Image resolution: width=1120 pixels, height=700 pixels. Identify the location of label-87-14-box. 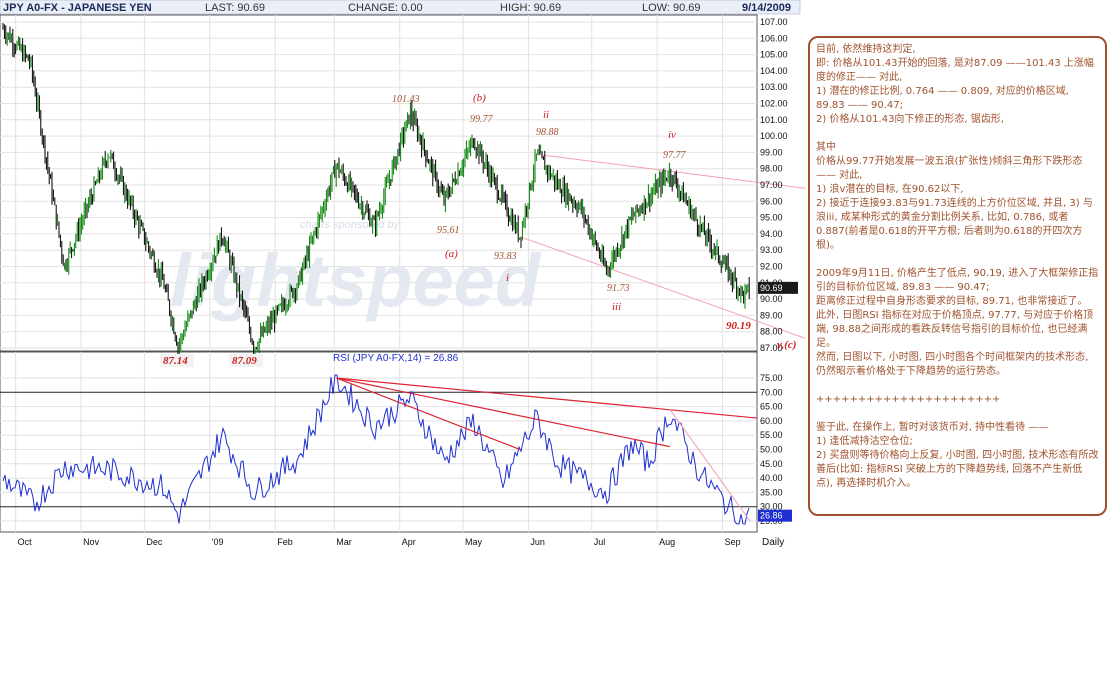
(177, 360).